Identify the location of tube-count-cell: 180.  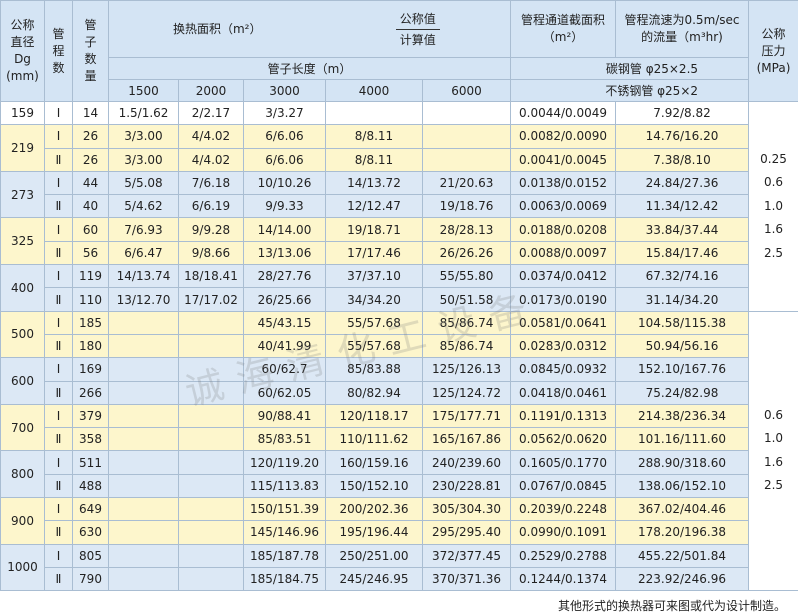
(90, 346).